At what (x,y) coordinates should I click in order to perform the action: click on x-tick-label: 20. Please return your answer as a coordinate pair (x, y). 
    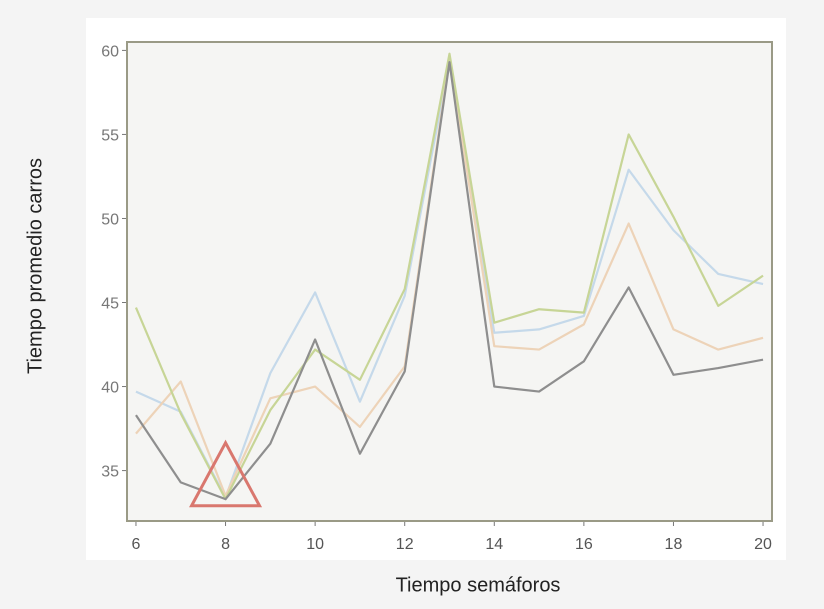
    Looking at the image, I should click on (763, 544).